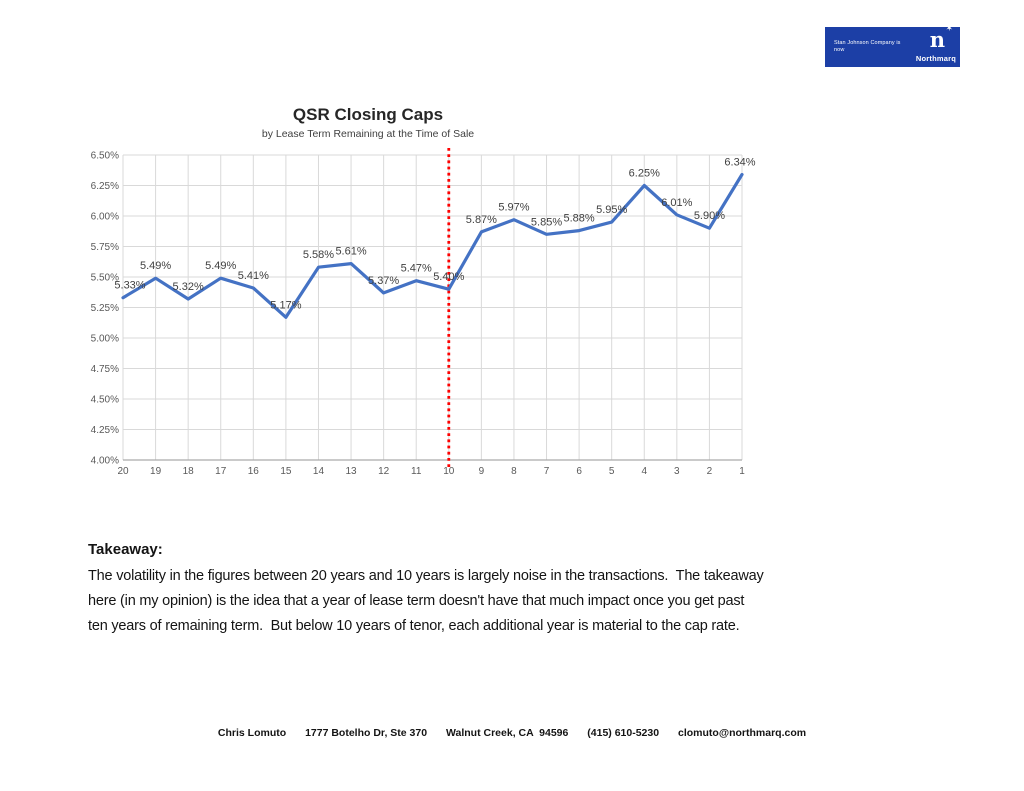  I want to click on svg-text: 5.50%, so click(105, 278).